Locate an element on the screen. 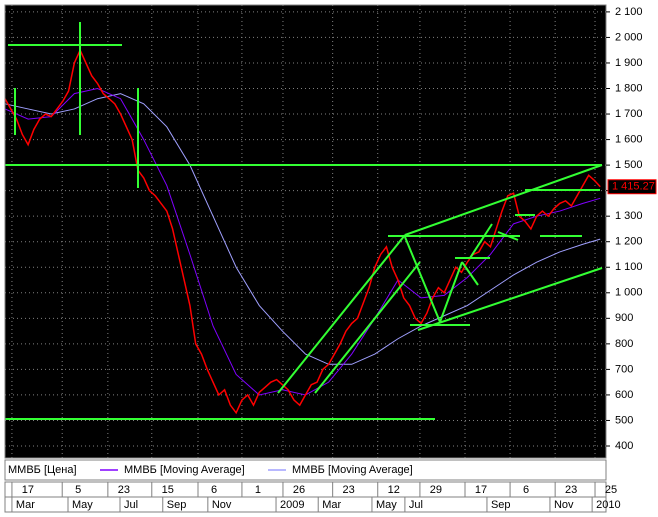 The image size is (658, 517). y-tick-label: 2 100 is located at coordinates (629, 12).